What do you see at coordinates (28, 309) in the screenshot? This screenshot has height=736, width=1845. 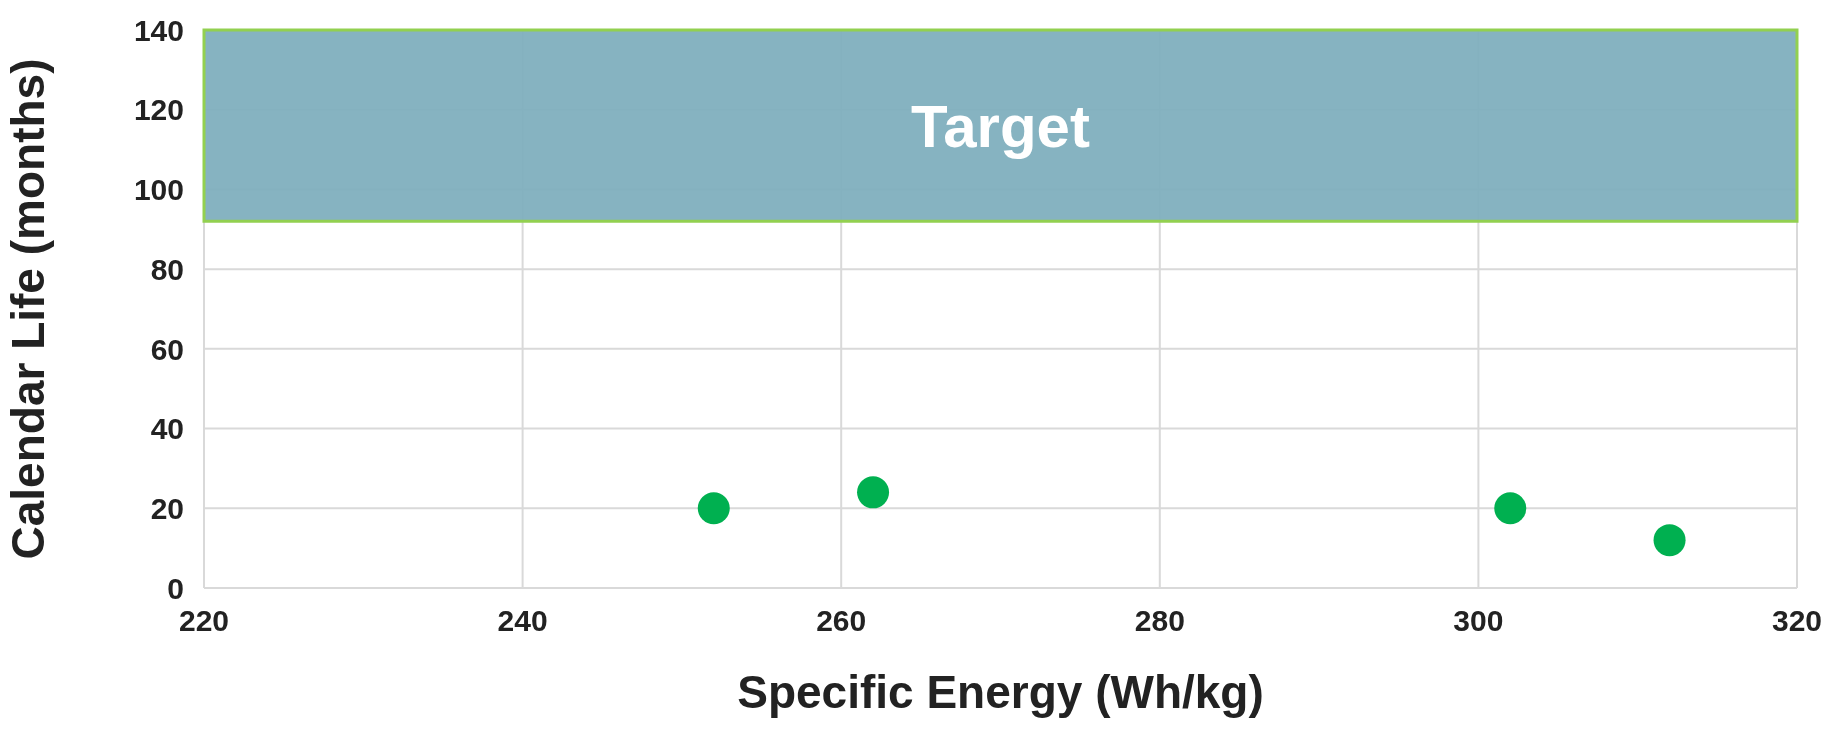 I see `y-axis-title: Calendar Life (months)` at bounding box center [28, 309].